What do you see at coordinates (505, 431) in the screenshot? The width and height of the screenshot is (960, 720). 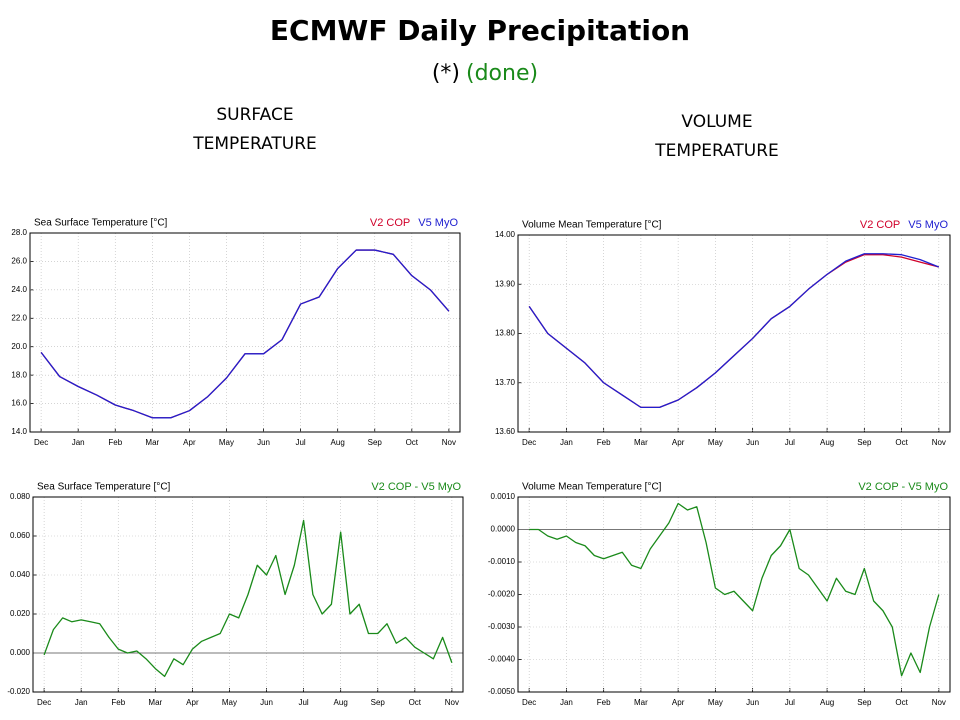 I see `y-tick-label: 13.60` at bounding box center [505, 431].